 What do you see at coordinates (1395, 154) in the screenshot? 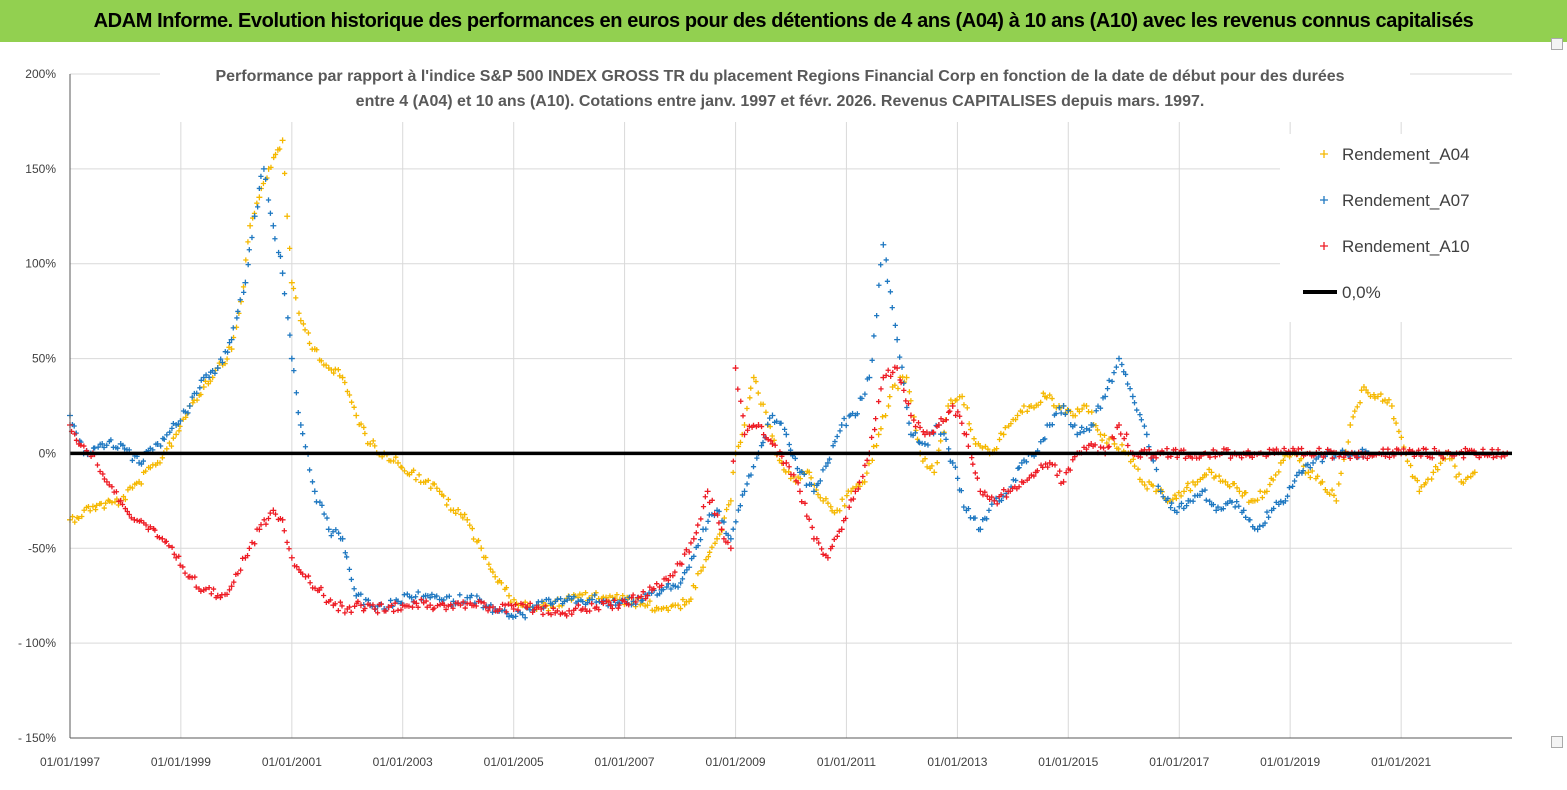
I see `legend-item: Rendement_A04` at bounding box center [1395, 154].